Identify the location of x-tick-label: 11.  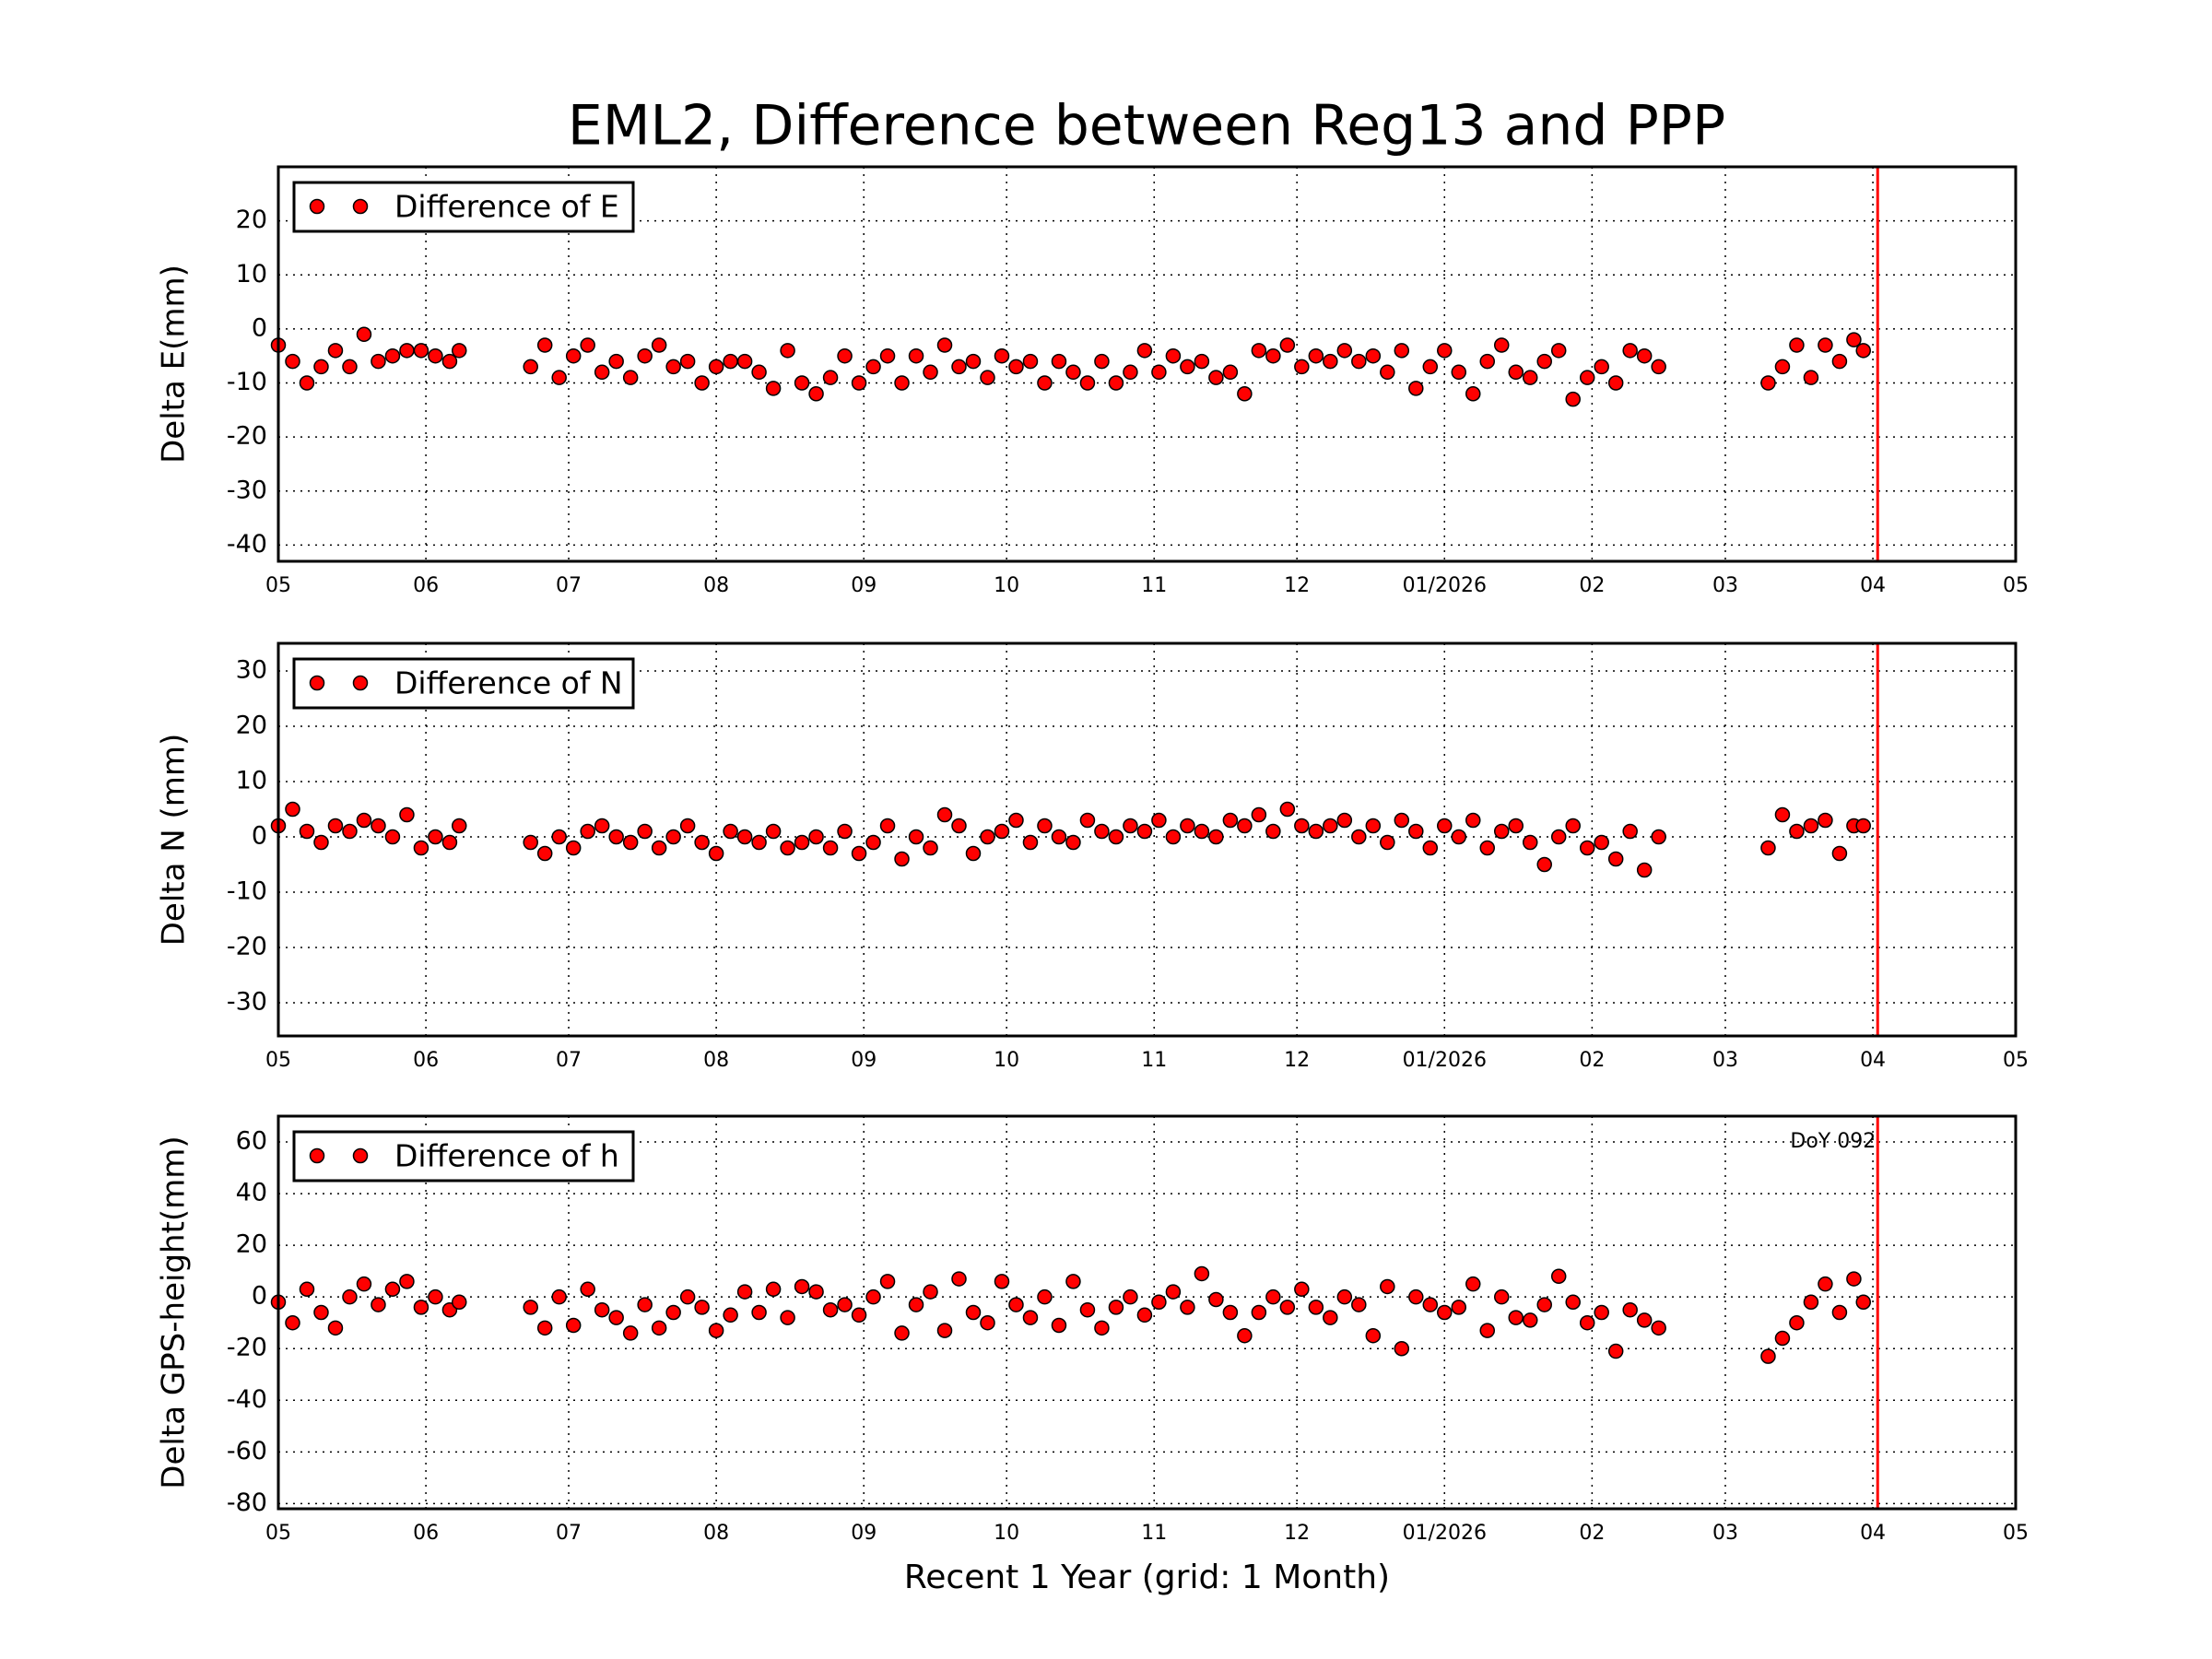
(1154, 1533).